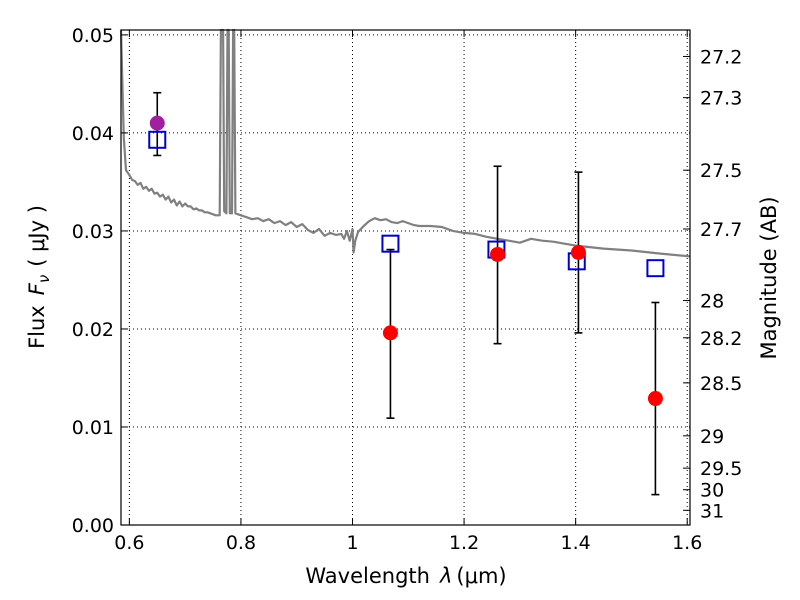 The image size is (800, 600). I want to click on y2-tick-label: 27.7, so click(721, 230).